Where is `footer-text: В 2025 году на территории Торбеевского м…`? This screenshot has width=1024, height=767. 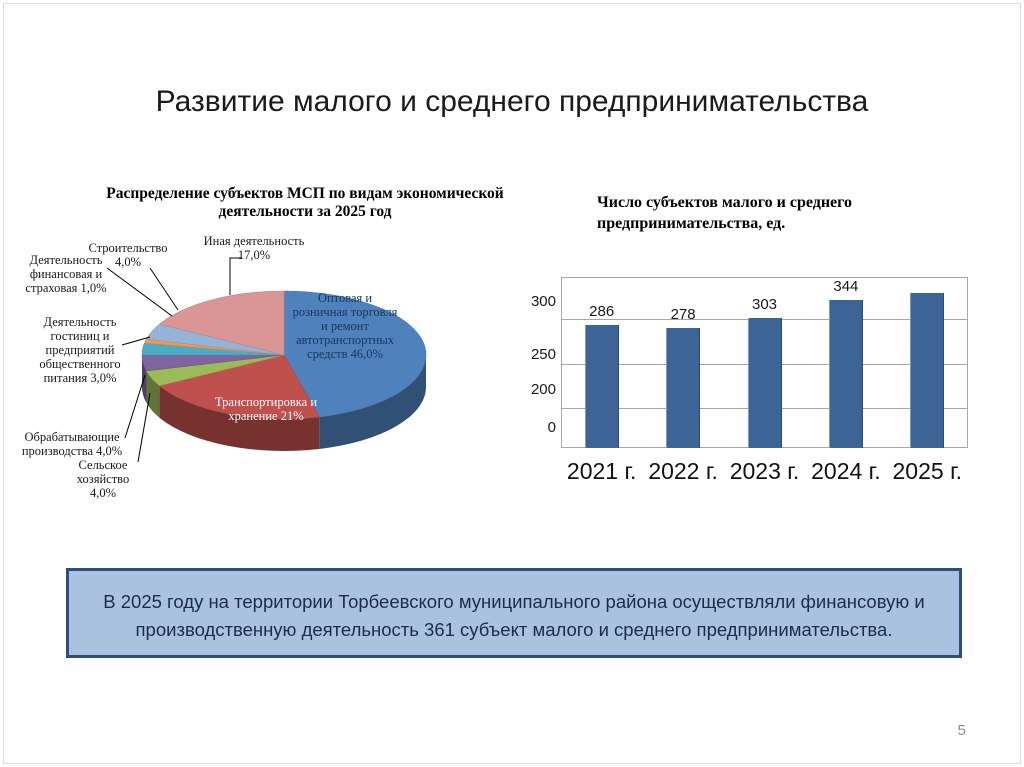
footer-text: В 2025 году на территории Торбеевского м… is located at coordinates (514, 615).